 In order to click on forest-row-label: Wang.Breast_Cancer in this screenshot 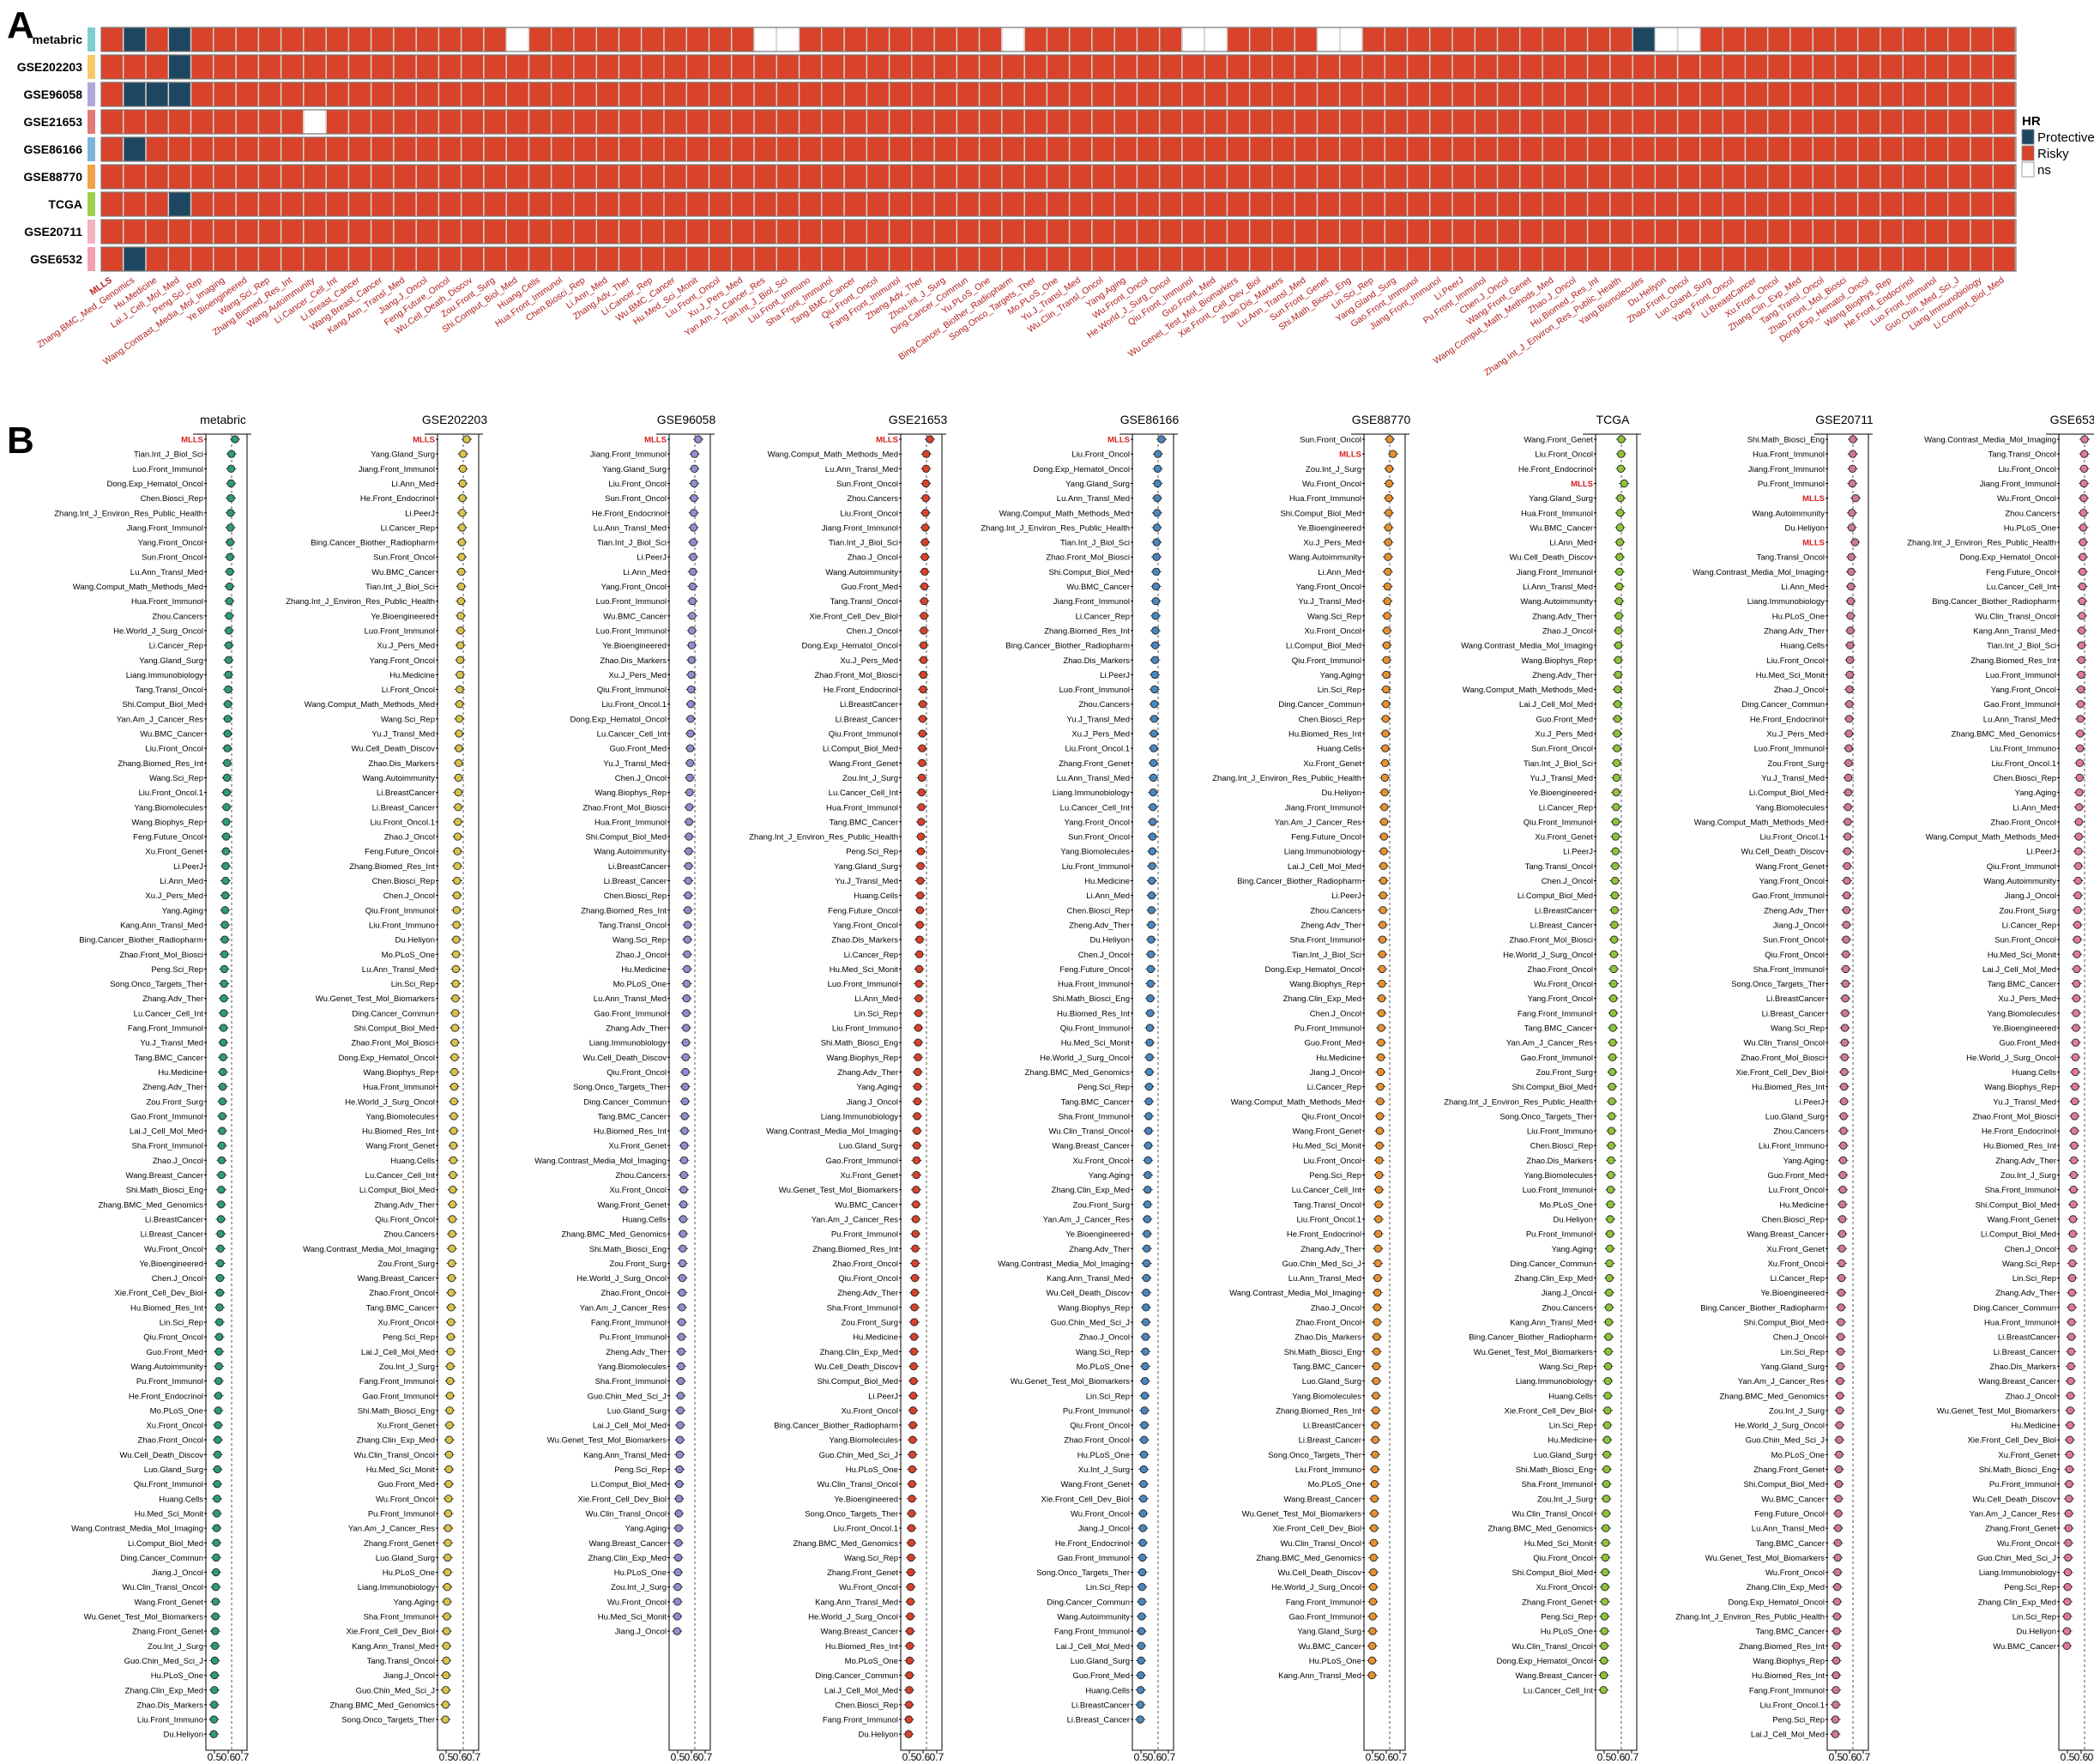, I will do `click(1554, 1676)`.